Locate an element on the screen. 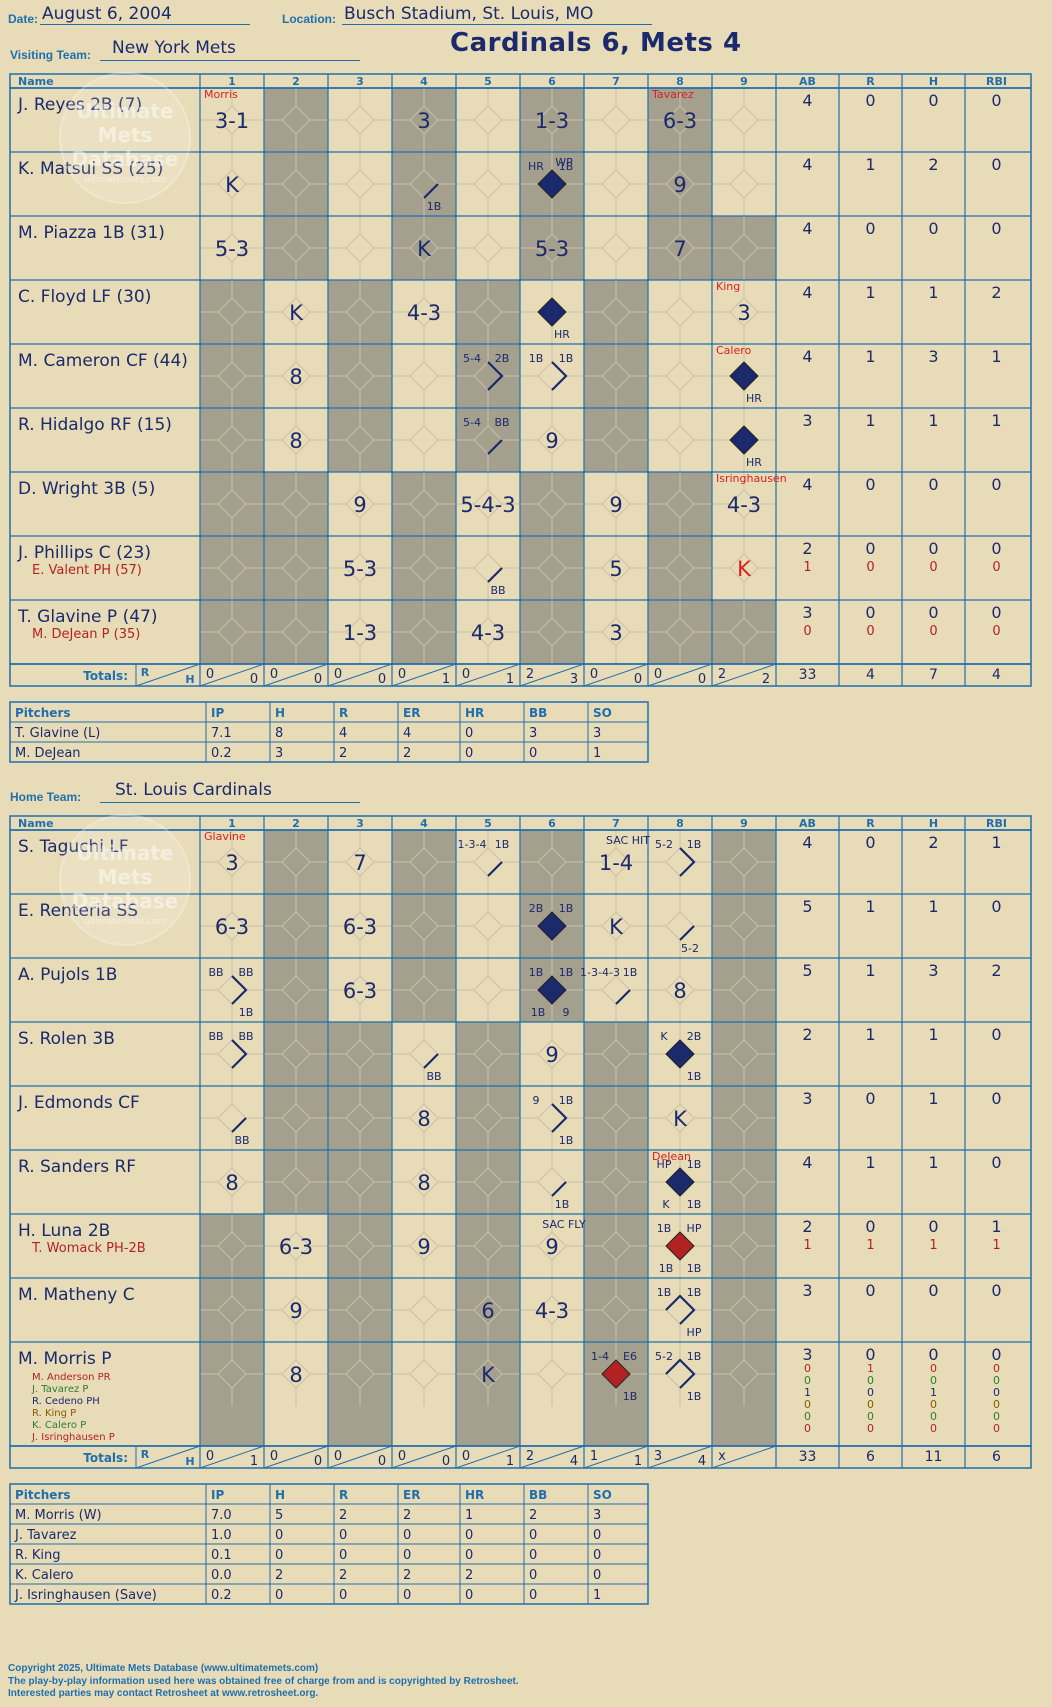 This screenshot has height=1707, width=1052. batter-stat: 2 is located at coordinates (996, 970).